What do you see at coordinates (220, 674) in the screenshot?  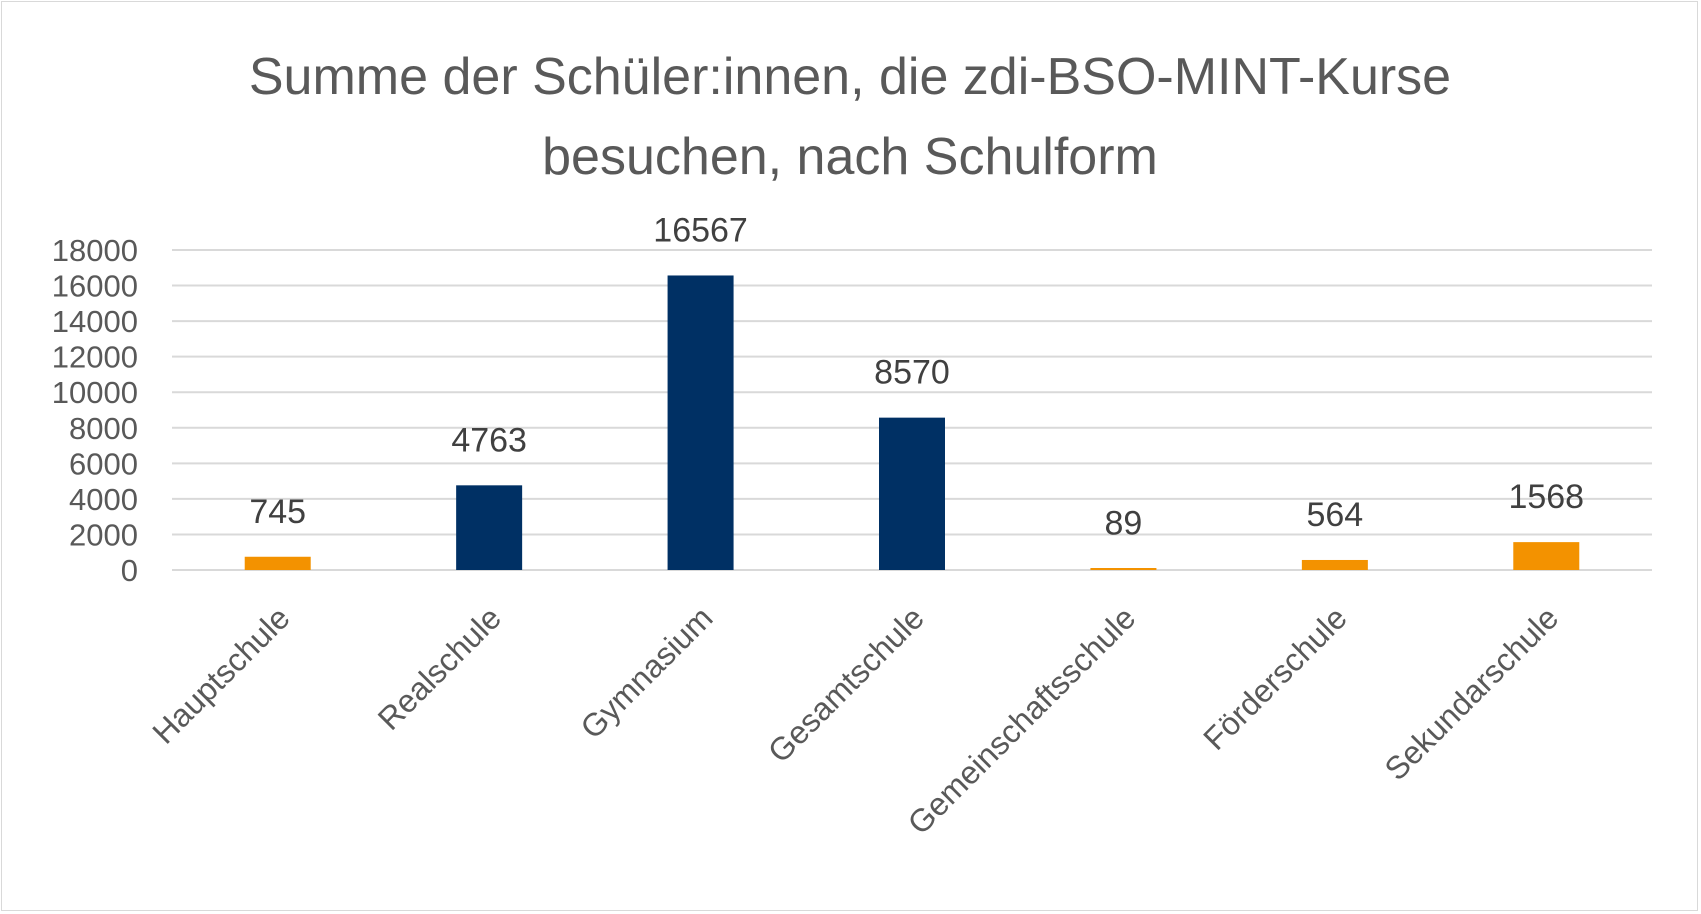 I see `x-tick-label: Hauptschule` at bounding box center [220, 674].